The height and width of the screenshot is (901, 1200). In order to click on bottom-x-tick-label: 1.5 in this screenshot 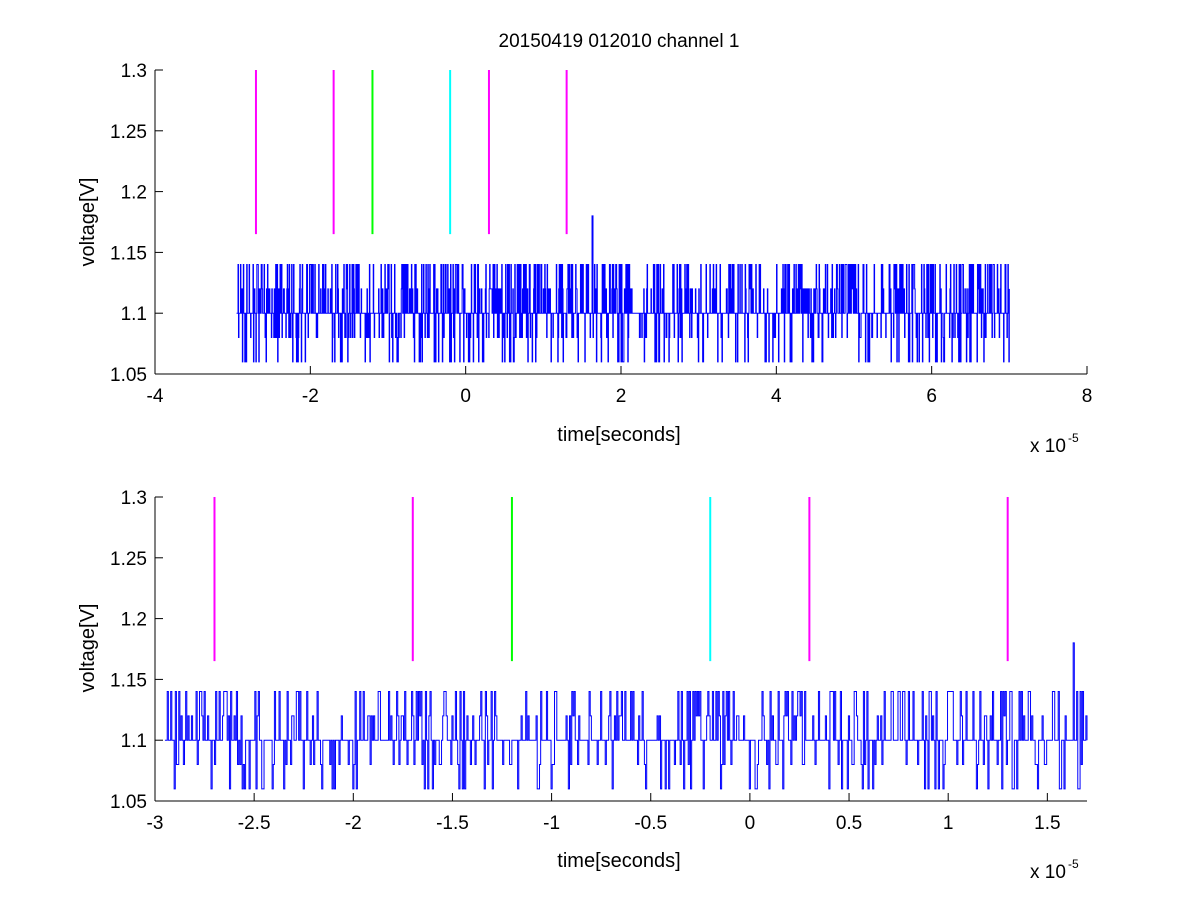, I will do `click(1047, 823)`.